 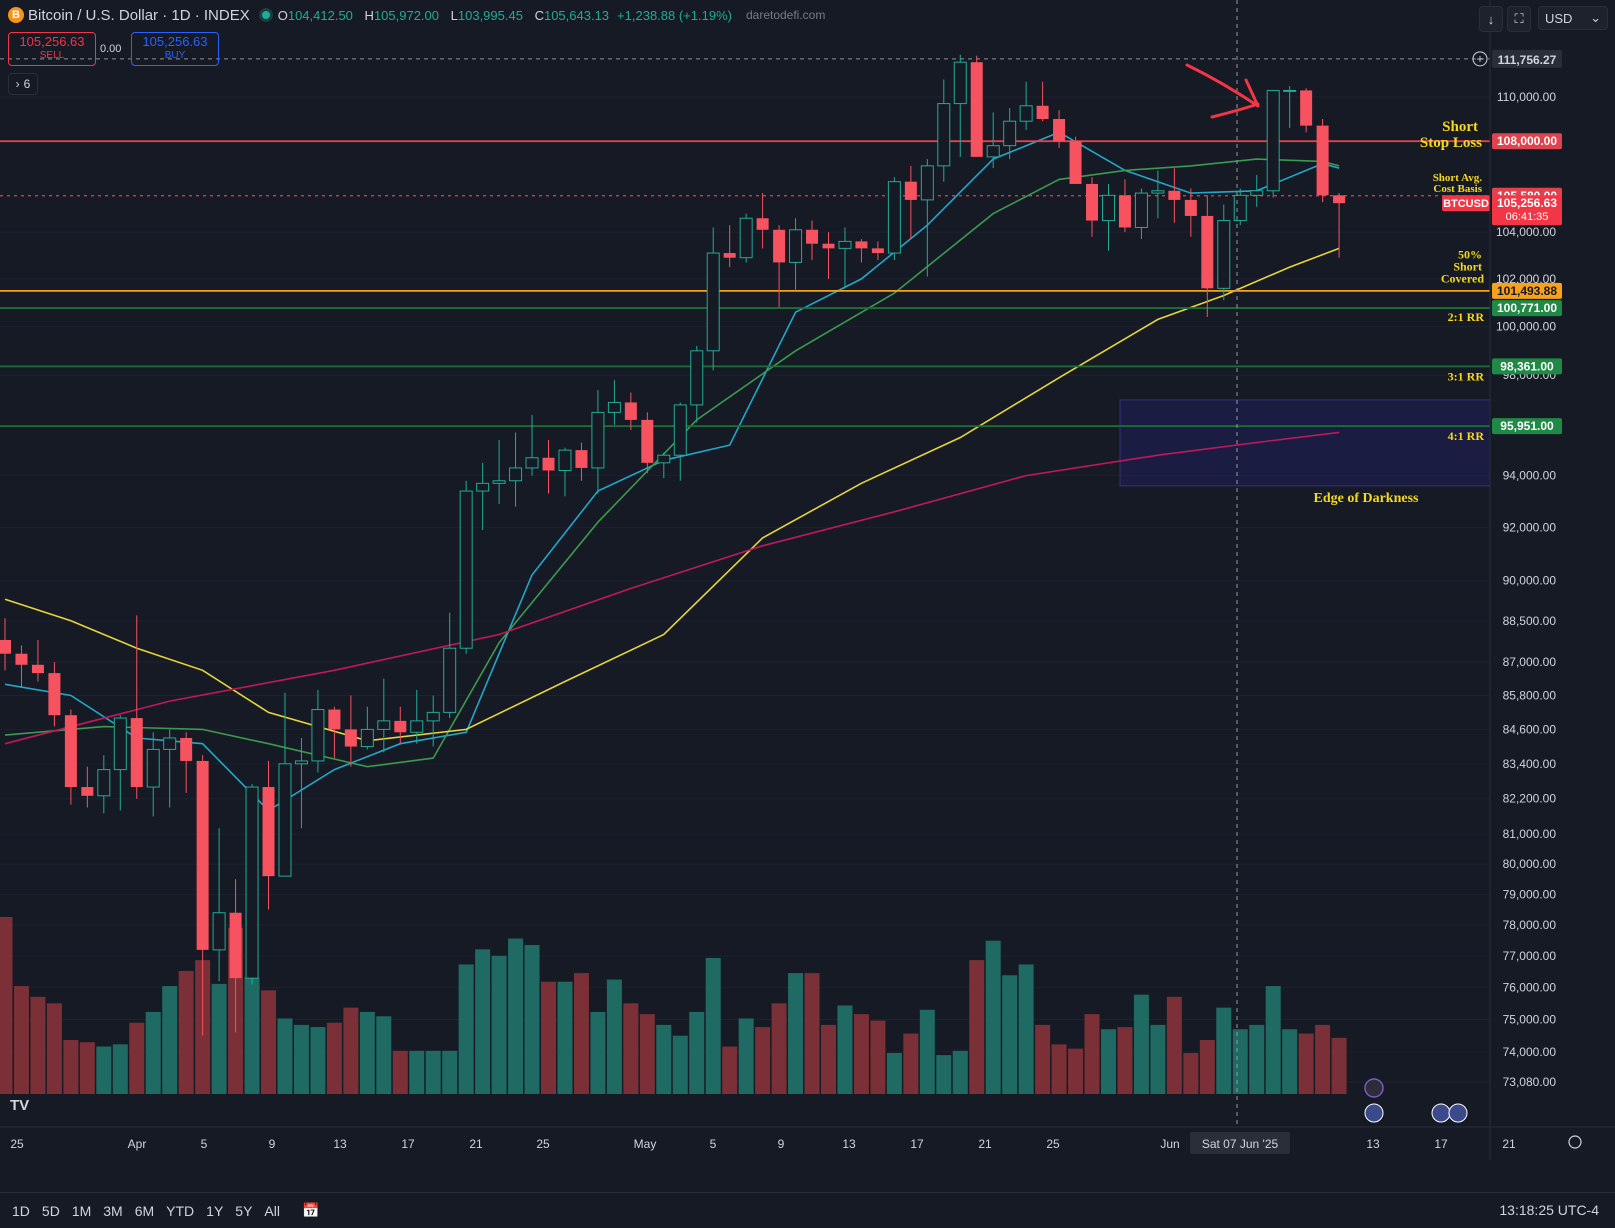 I want to click on tf-all: All, so click(x=272, y=1210).